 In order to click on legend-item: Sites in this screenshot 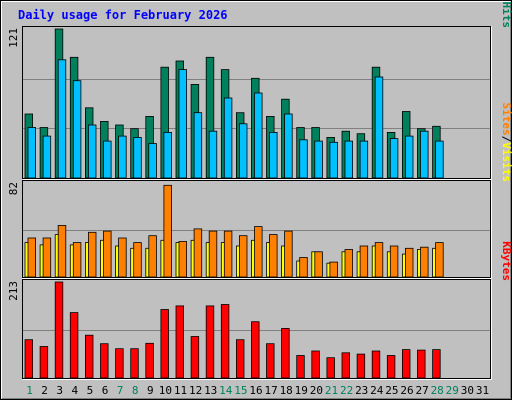, I will do `click(506, 119)`.